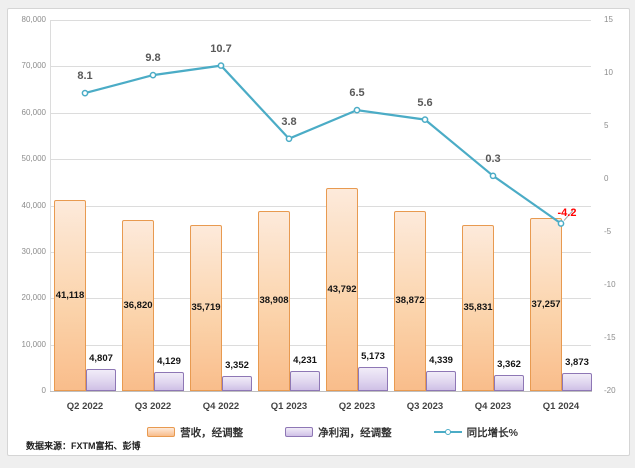 The height and width of the screenshot is (468, 635). I want to click on legend-item-net-profit: 净利润，经调整, so click(338, 432).